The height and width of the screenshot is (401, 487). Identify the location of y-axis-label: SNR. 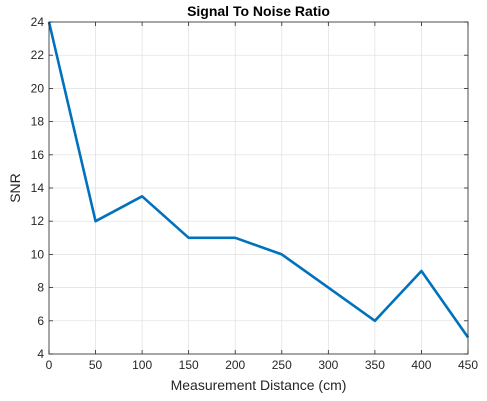
(15, 188).